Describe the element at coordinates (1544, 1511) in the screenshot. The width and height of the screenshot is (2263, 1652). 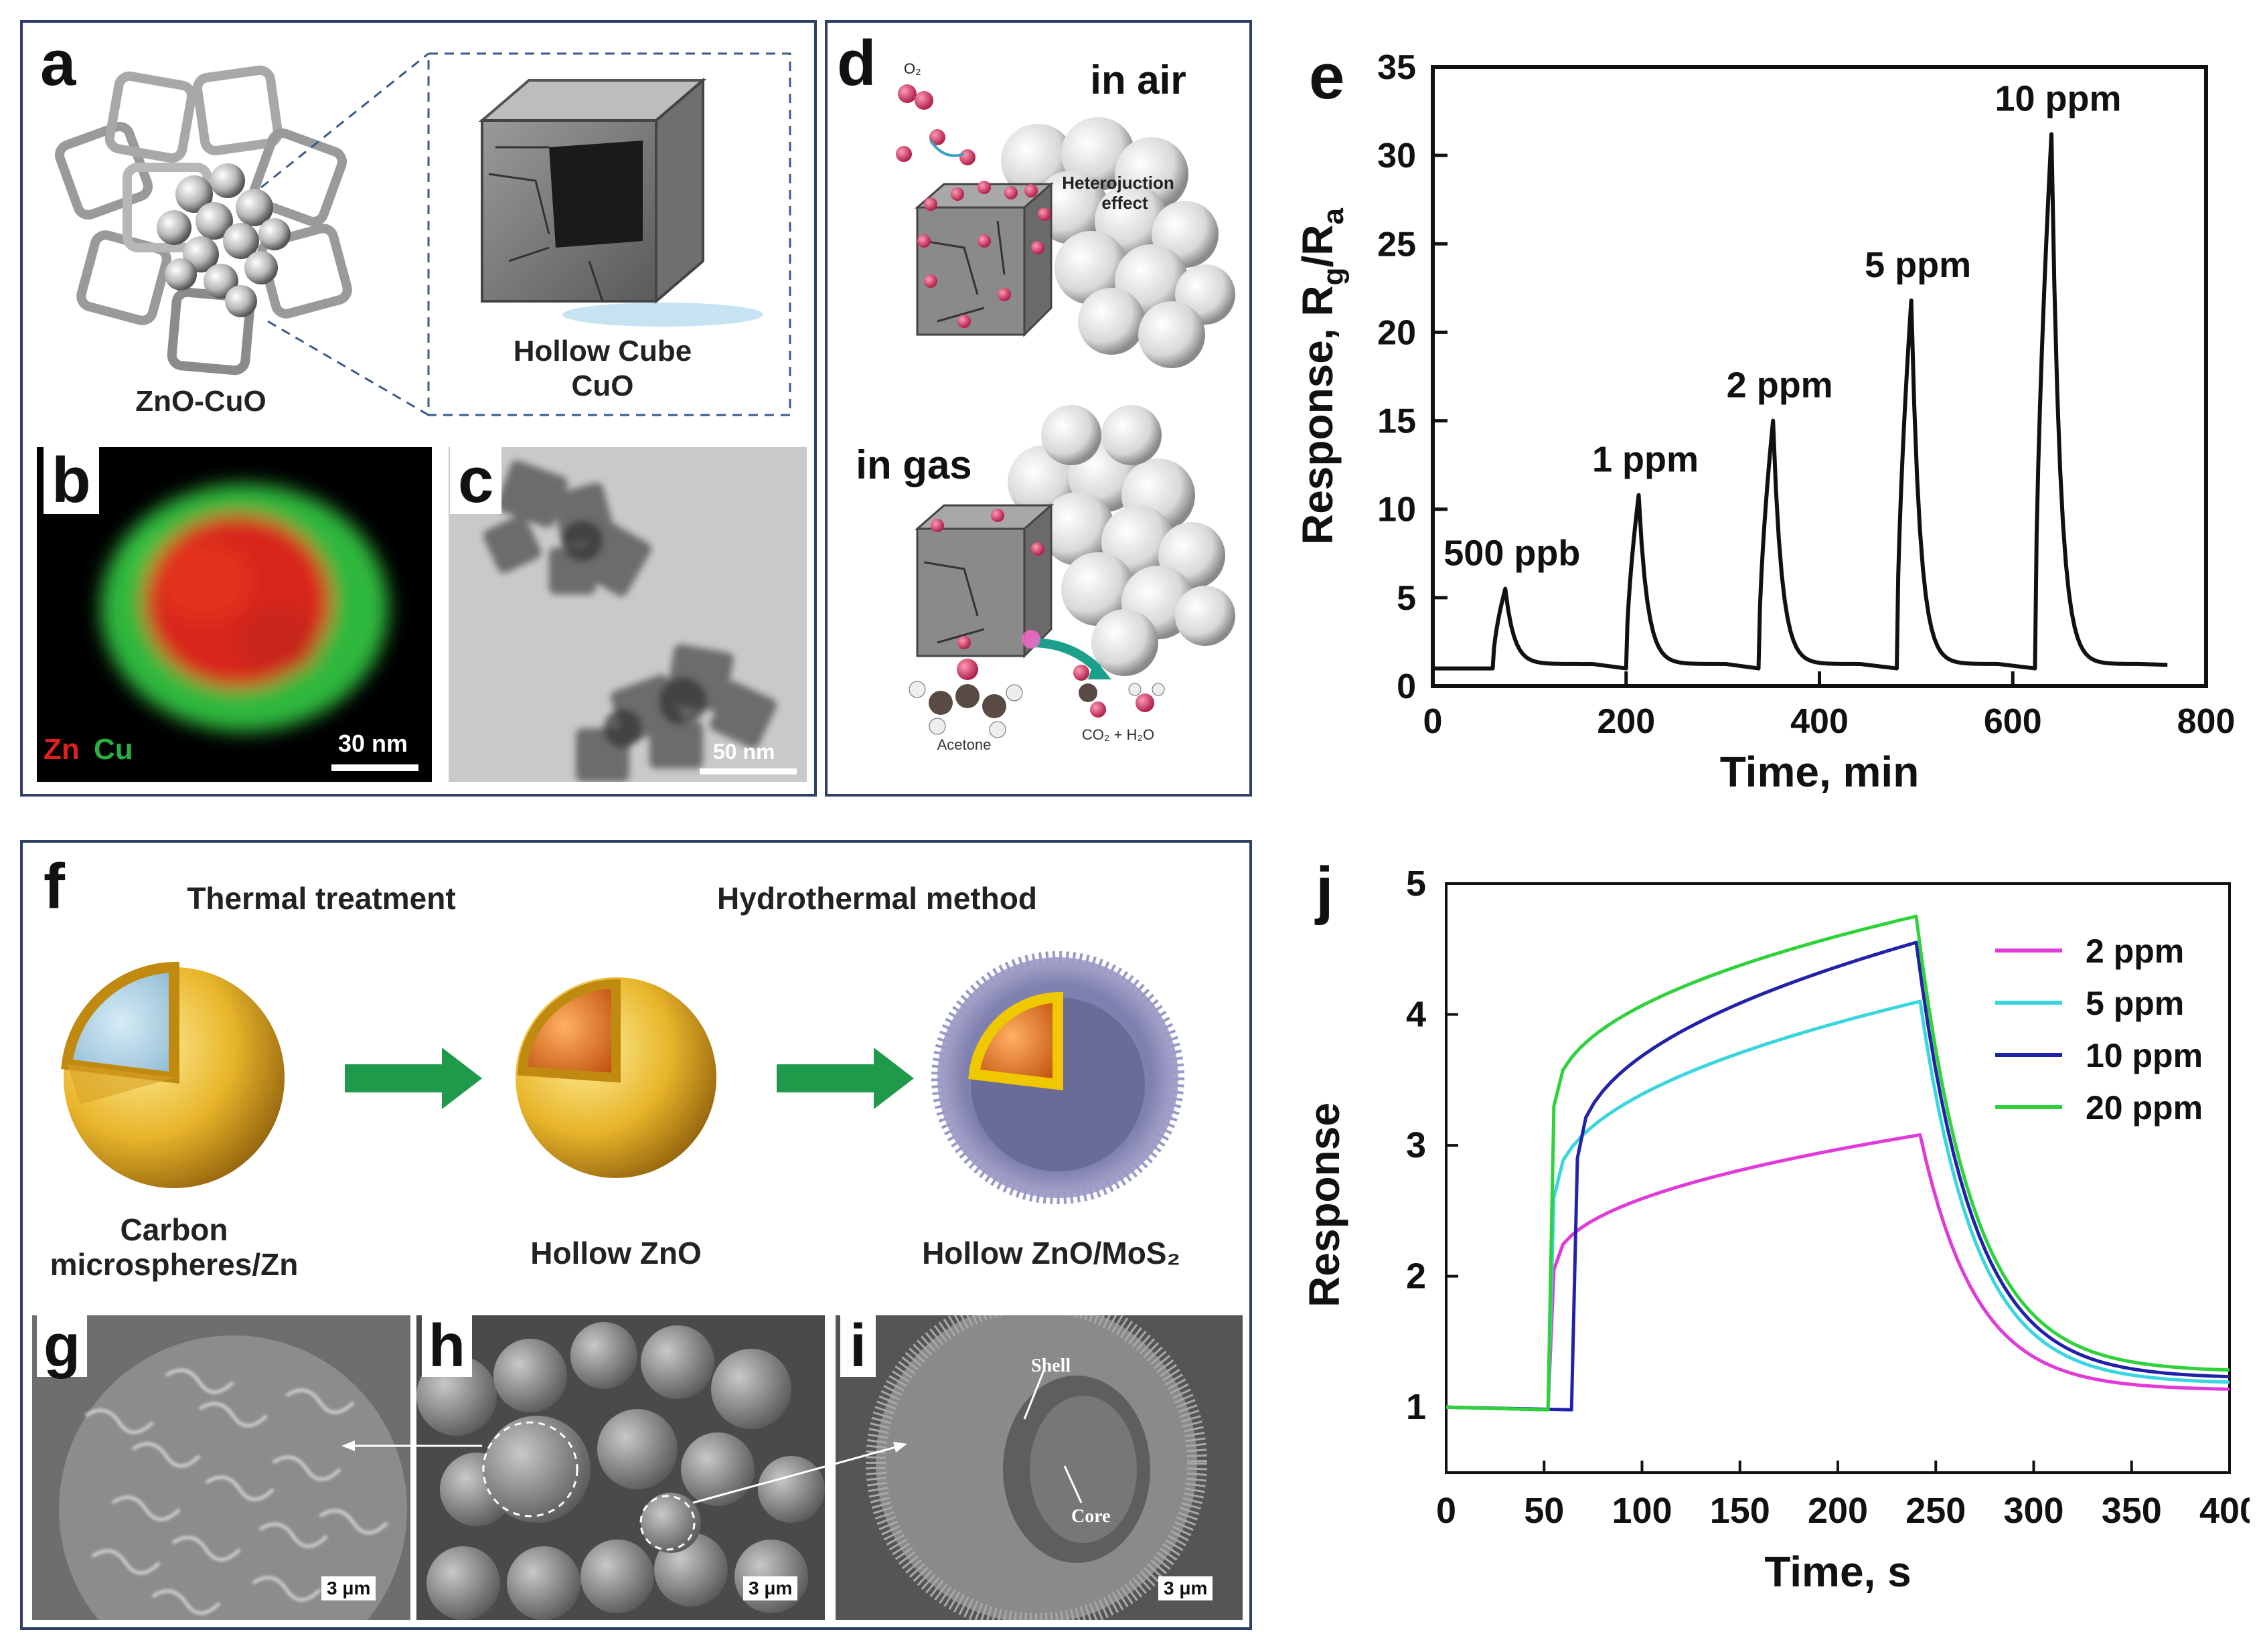
I see `x-tick-label: 50` at that location.